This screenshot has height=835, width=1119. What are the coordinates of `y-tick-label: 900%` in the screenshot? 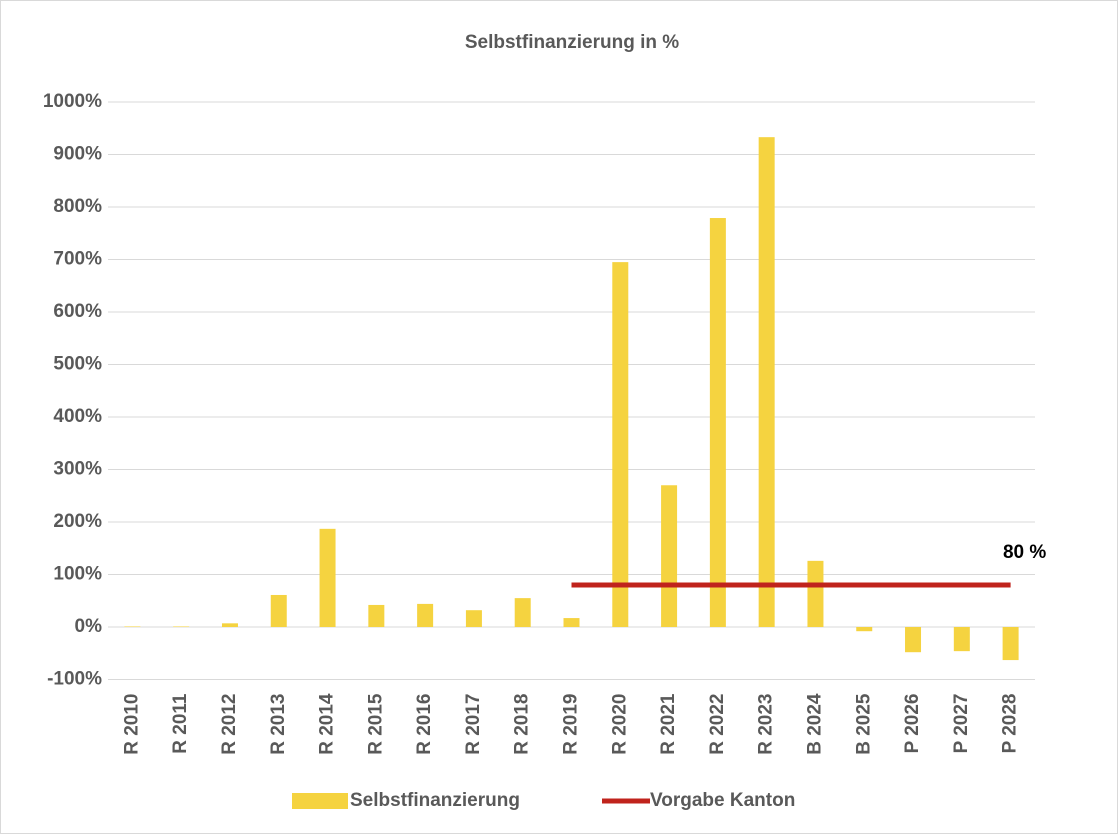 It's located at (77, 154).